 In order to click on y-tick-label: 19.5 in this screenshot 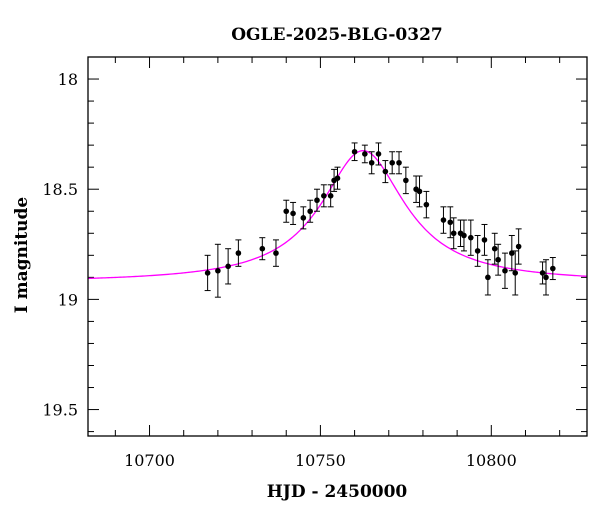, I will do `click(60, 410)`.